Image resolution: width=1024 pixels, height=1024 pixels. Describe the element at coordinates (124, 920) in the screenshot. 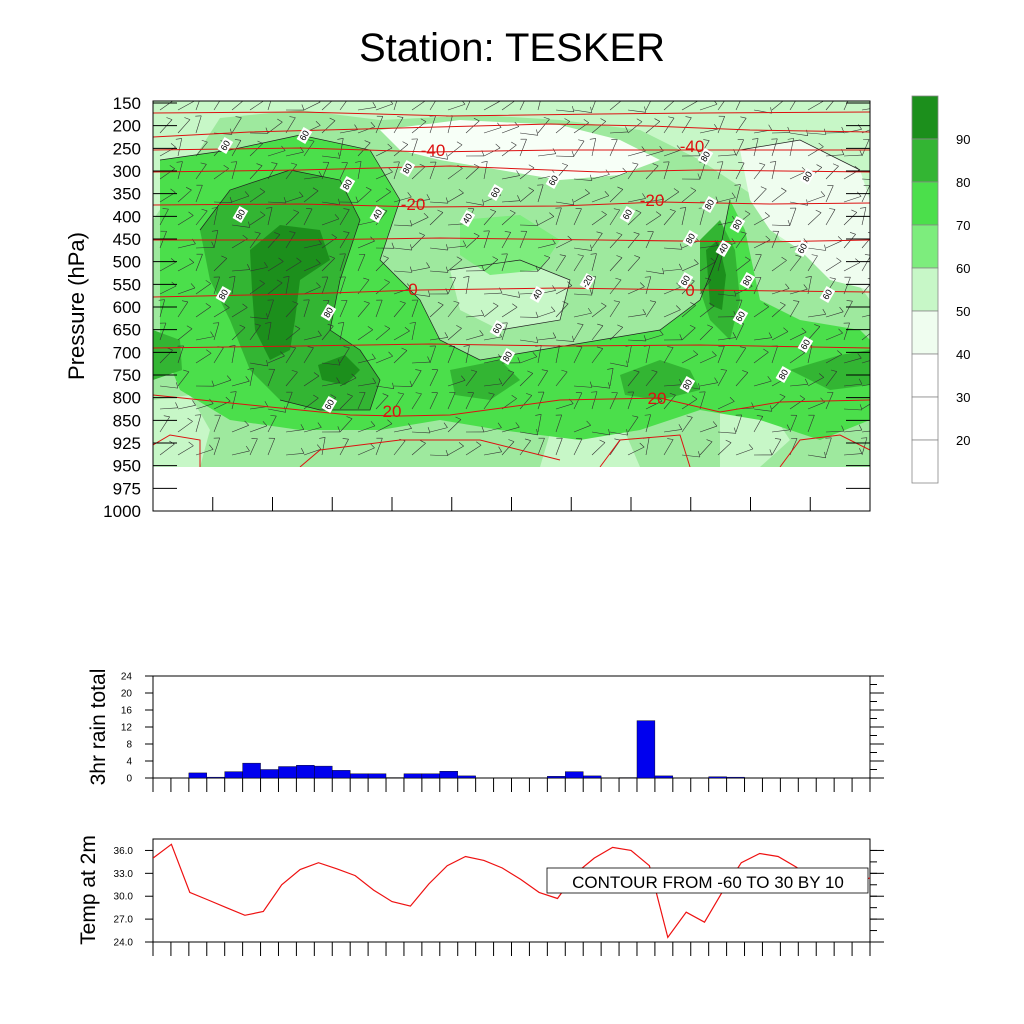

I see `temp-tick-label: 27.0` at that location.